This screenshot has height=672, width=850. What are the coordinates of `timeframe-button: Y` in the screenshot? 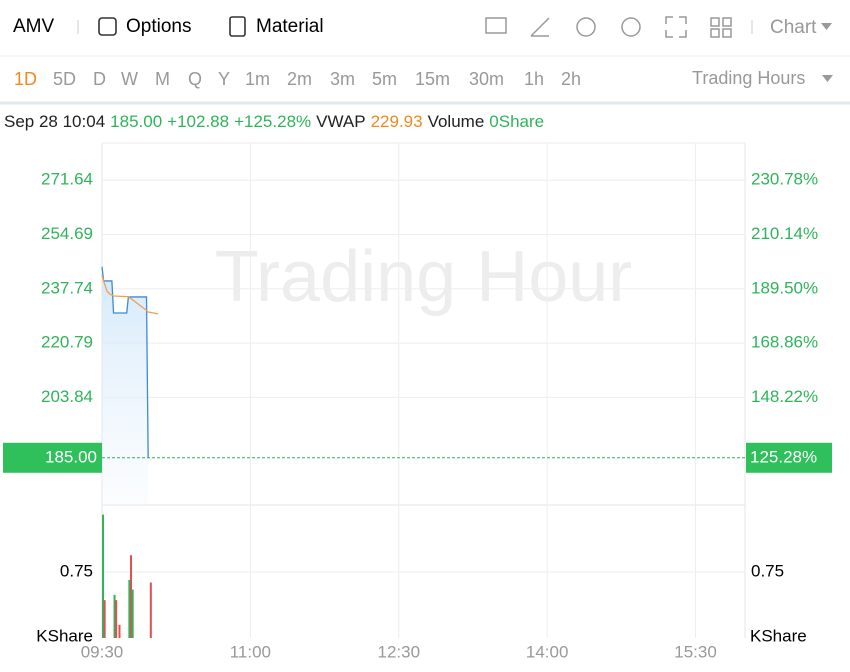 It's located at (224, 79).